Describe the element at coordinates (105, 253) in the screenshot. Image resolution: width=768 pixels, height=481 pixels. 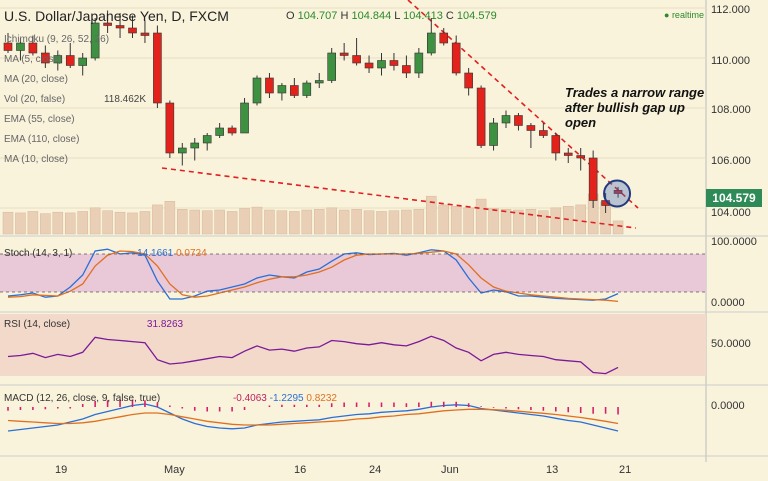
I see `stoch-label: Stoch (14, 3, 1) 14.1661 0.0724` at that location.